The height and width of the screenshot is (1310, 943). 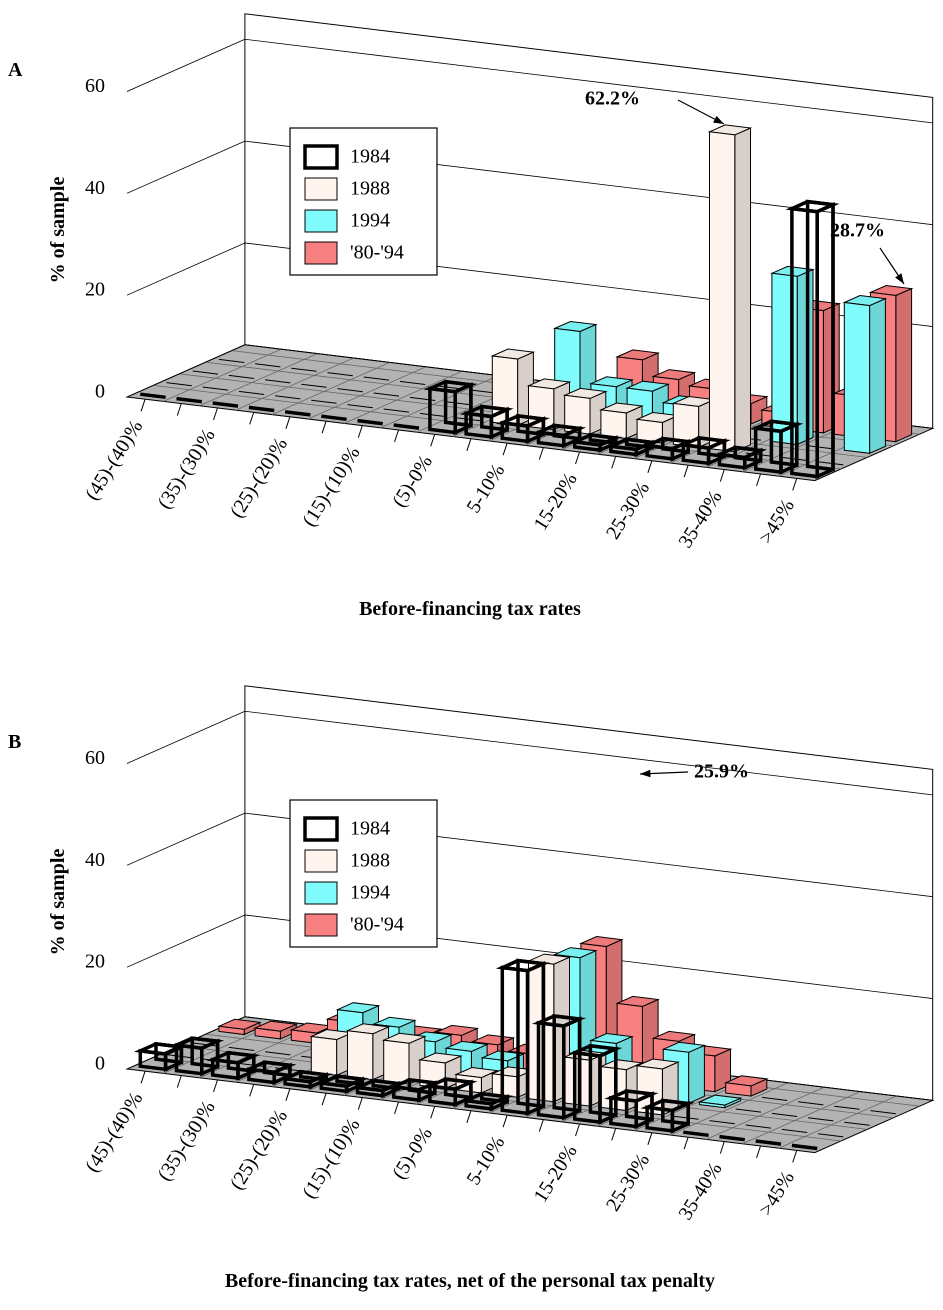 I want to click on annotation: 62.2%, so click(x=612, y=99).